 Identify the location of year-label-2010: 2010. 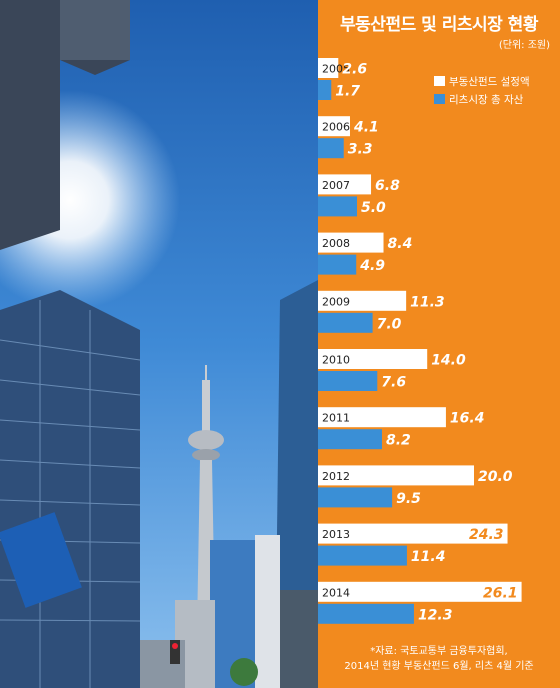
(336, 360).